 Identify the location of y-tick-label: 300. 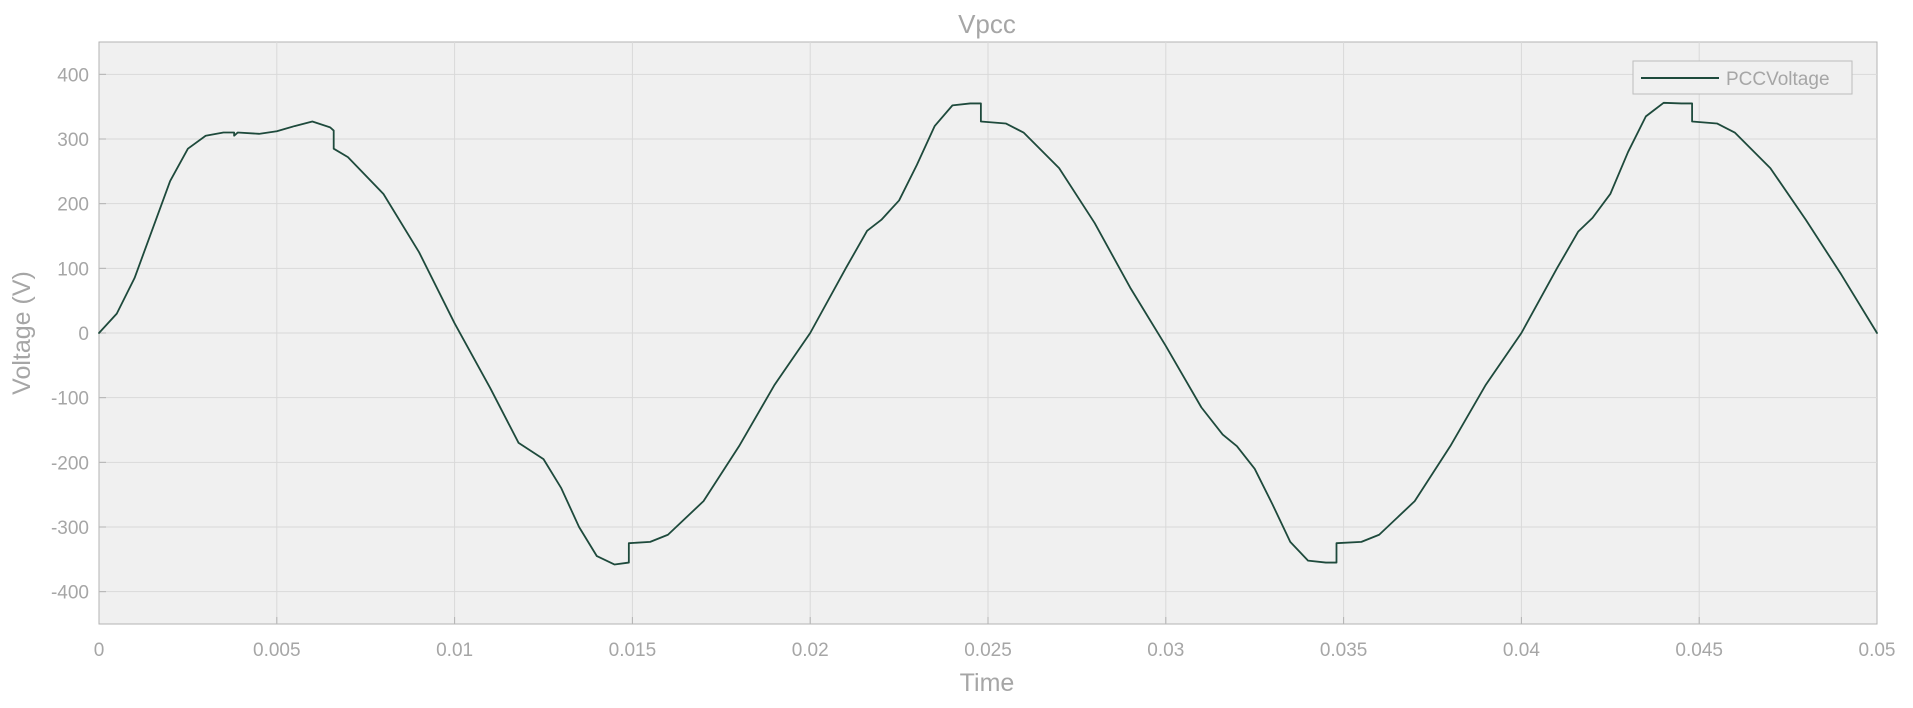
(73, 140).